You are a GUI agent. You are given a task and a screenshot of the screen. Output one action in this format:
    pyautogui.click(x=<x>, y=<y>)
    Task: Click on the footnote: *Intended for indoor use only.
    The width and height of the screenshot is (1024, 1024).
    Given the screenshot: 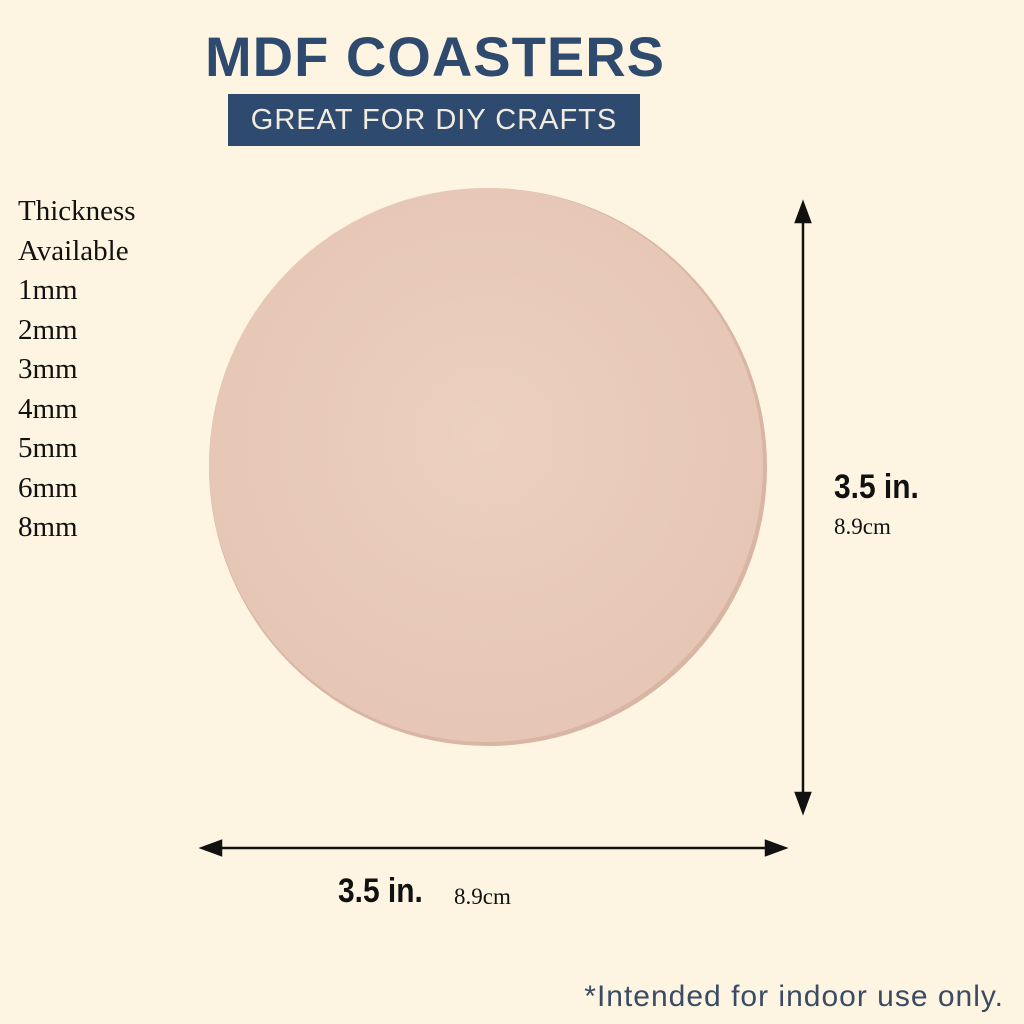 What is the action you would take?
    pyautogui.click(x=794, y=996)
    